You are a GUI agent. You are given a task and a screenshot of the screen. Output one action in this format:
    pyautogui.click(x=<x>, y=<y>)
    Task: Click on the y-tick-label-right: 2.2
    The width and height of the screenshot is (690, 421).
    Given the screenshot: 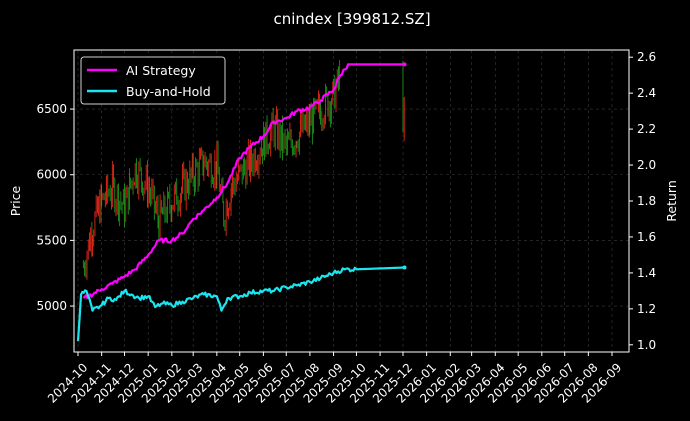 What is the action you would take?
    pyautogui.click(x=646, y=129)
    